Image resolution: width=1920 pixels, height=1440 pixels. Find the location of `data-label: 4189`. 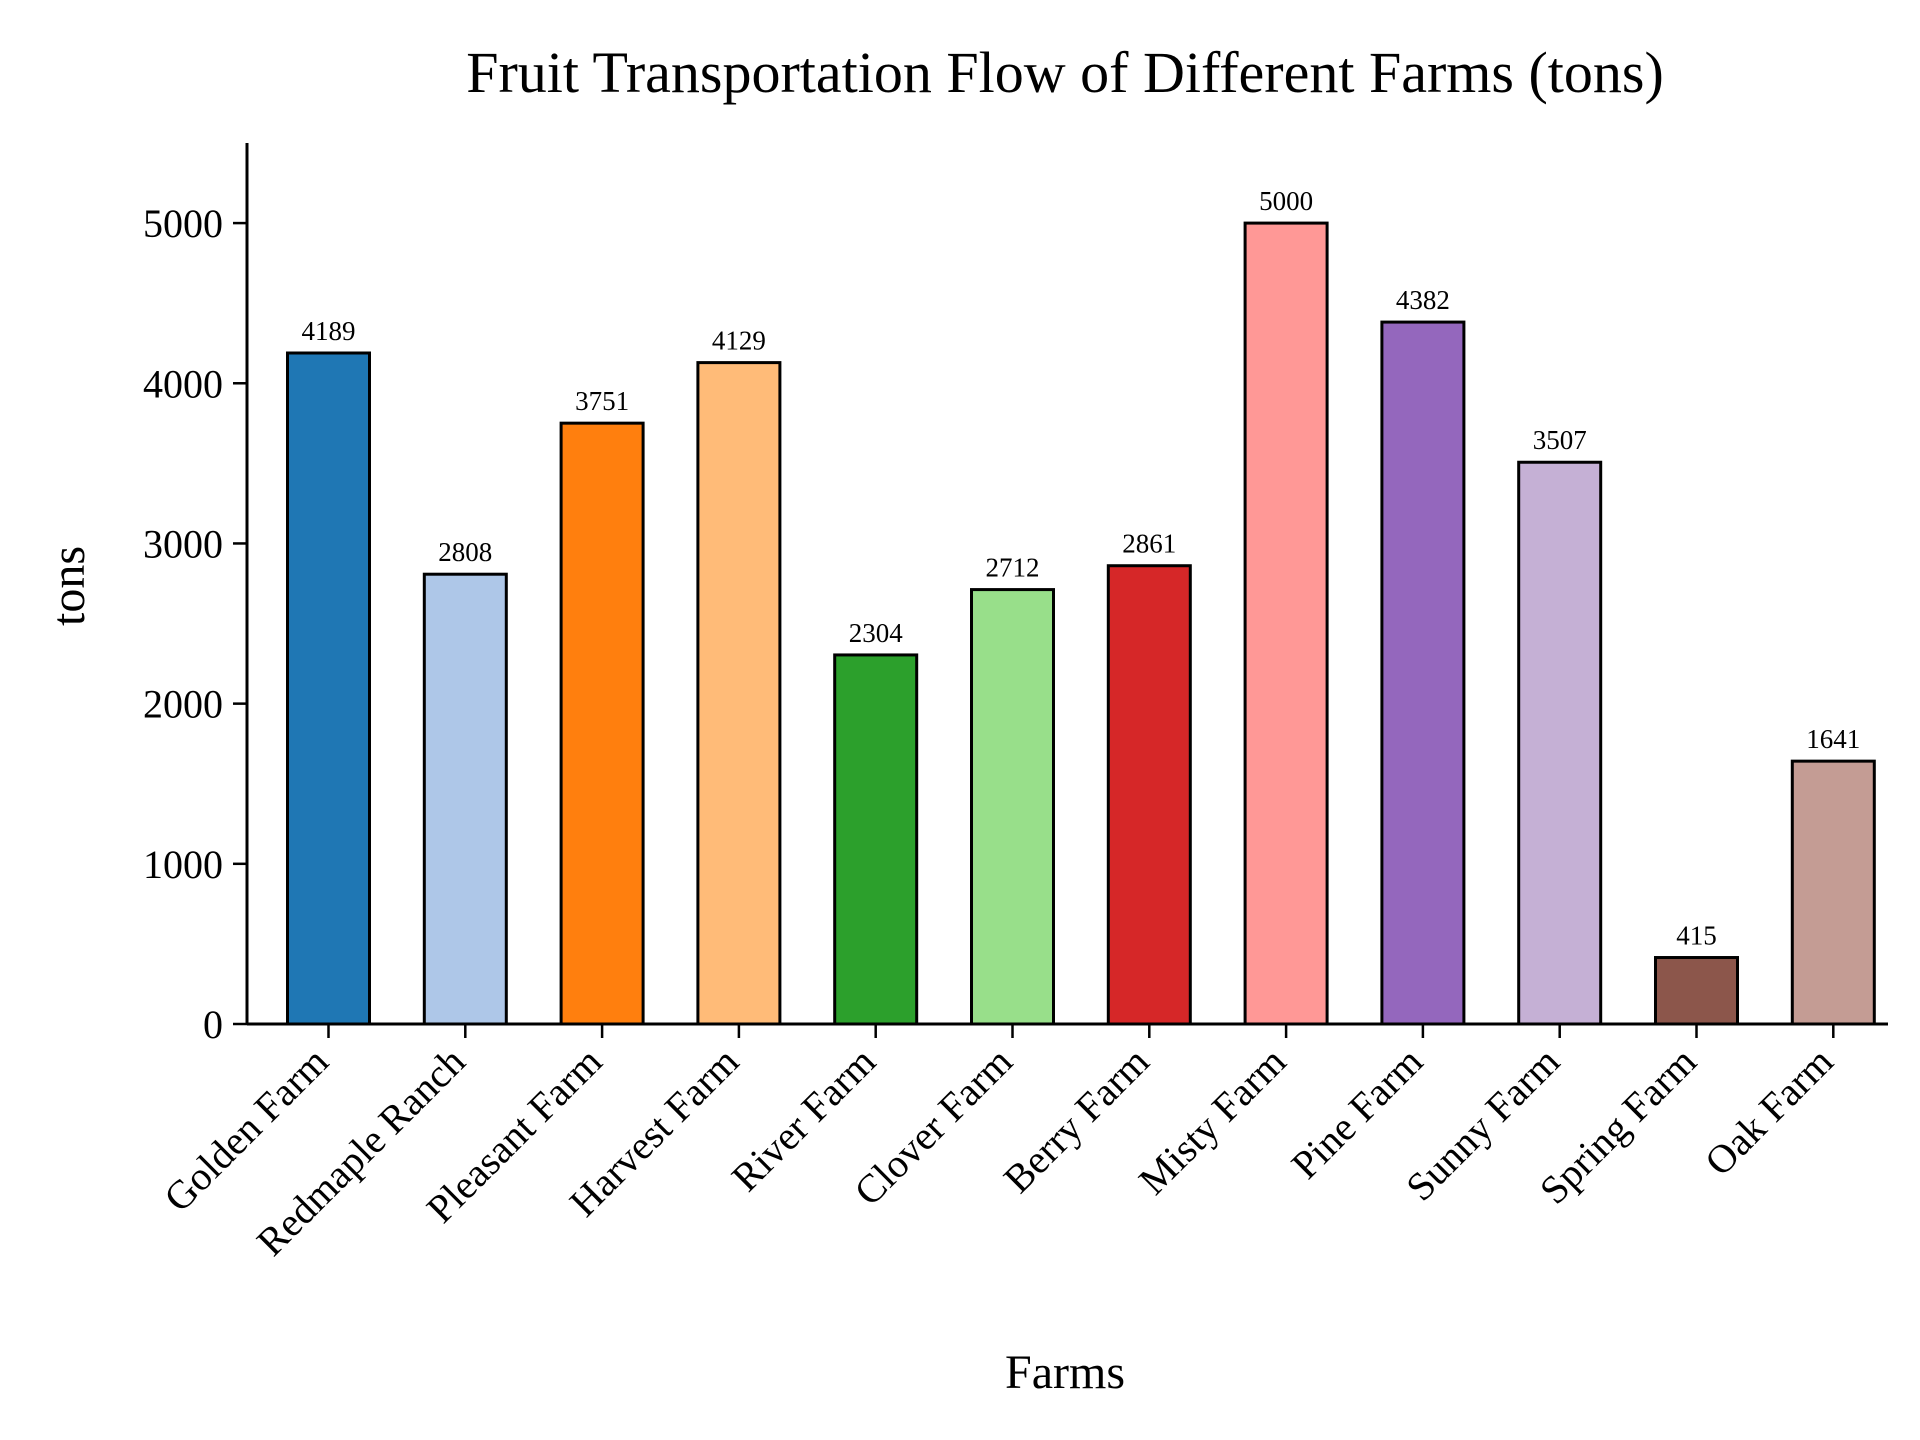

data-label: 4189 is located at coordinates (329, 331).